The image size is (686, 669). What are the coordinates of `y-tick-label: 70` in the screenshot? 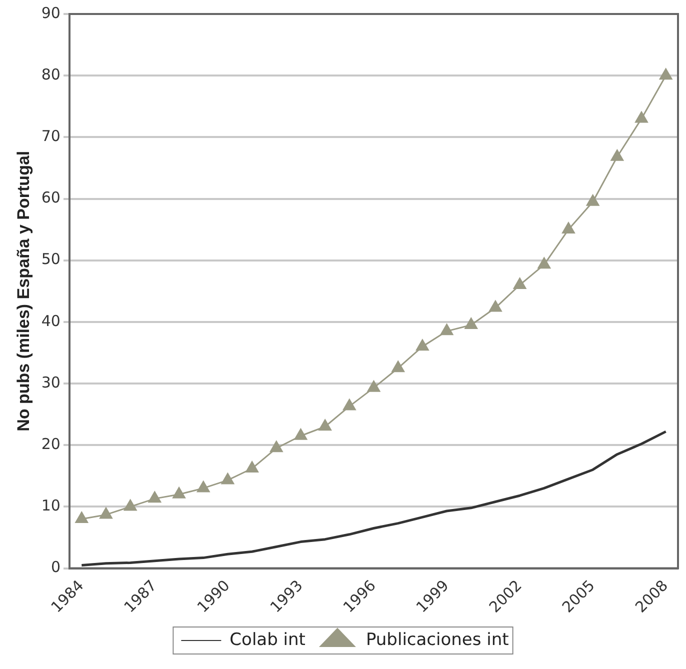 It's located at (50, 136).